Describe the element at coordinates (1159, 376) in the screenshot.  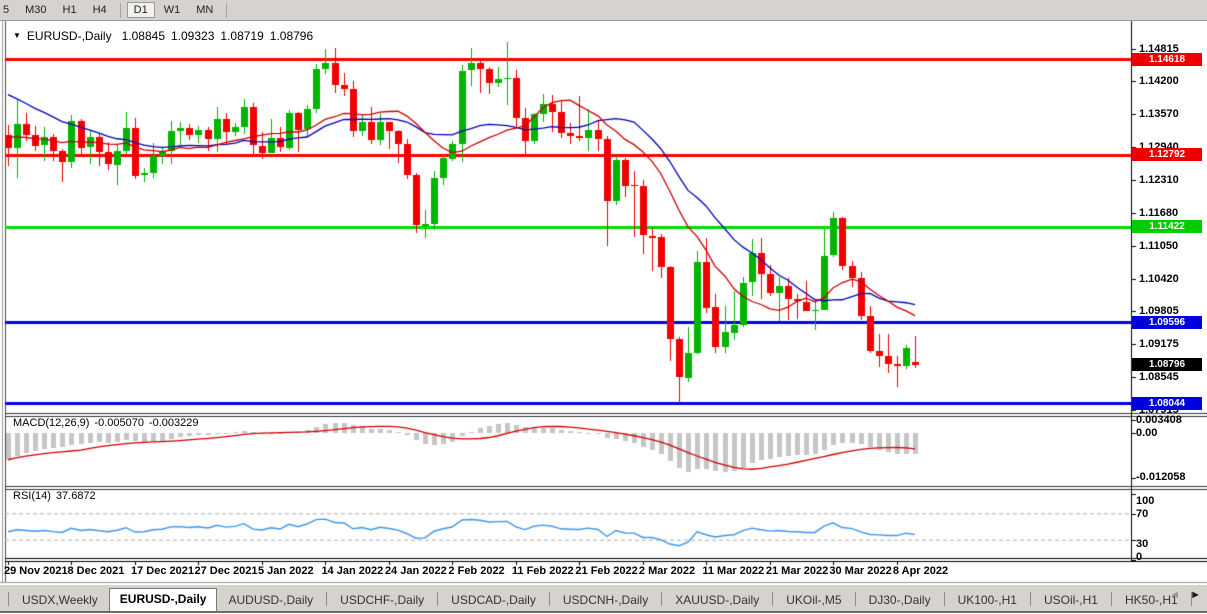
I see `price-axis-tick: 1.08545` at that location.